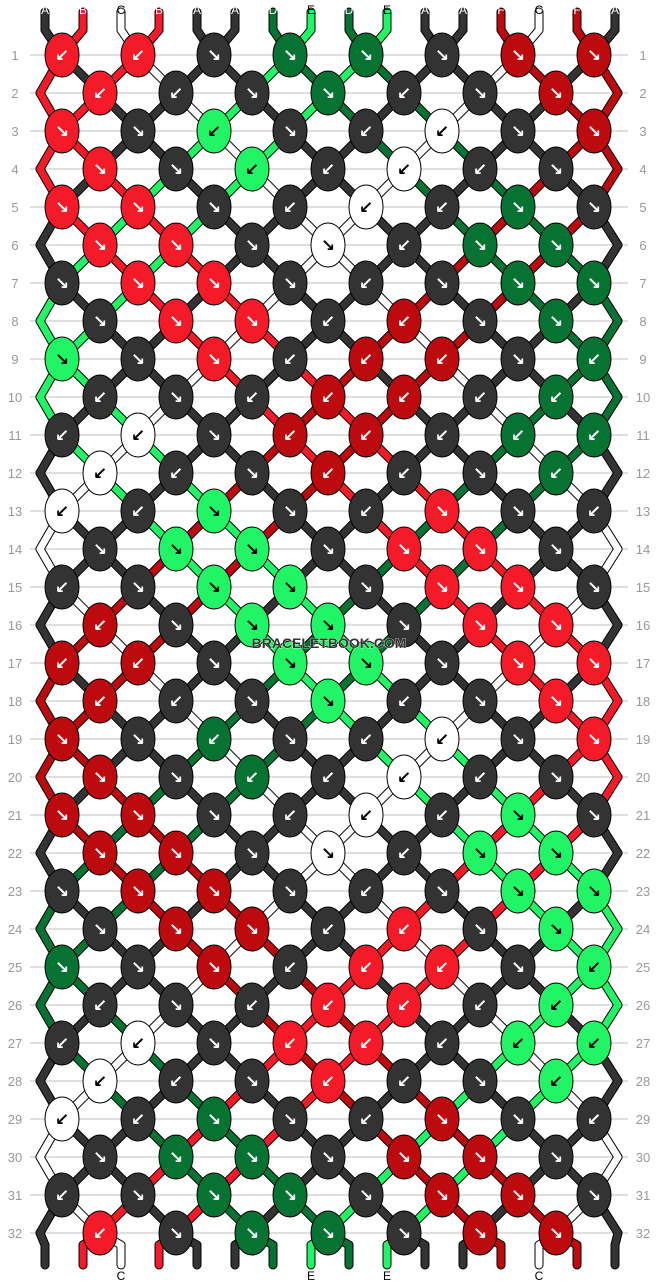 The image size is (658, 1288). What do you see at coordinates (643, 1157) in the screenshot?
I see `row-number-right: 30` at bounding box center [643, 1157].